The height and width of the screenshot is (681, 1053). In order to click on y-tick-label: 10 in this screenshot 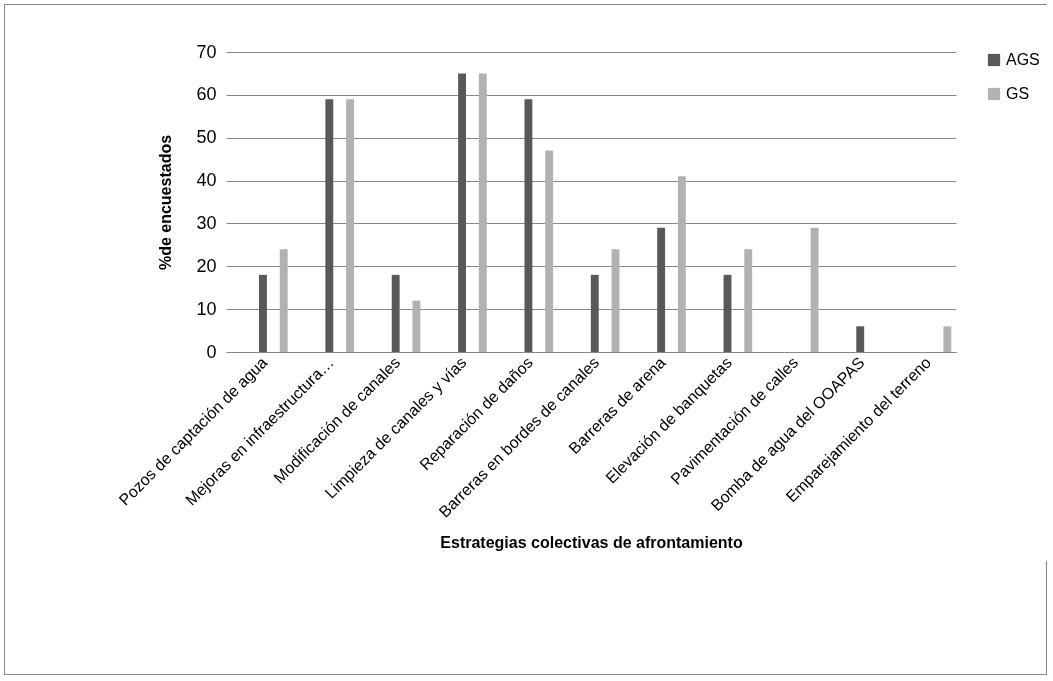, I will do `click(206, 308)`.